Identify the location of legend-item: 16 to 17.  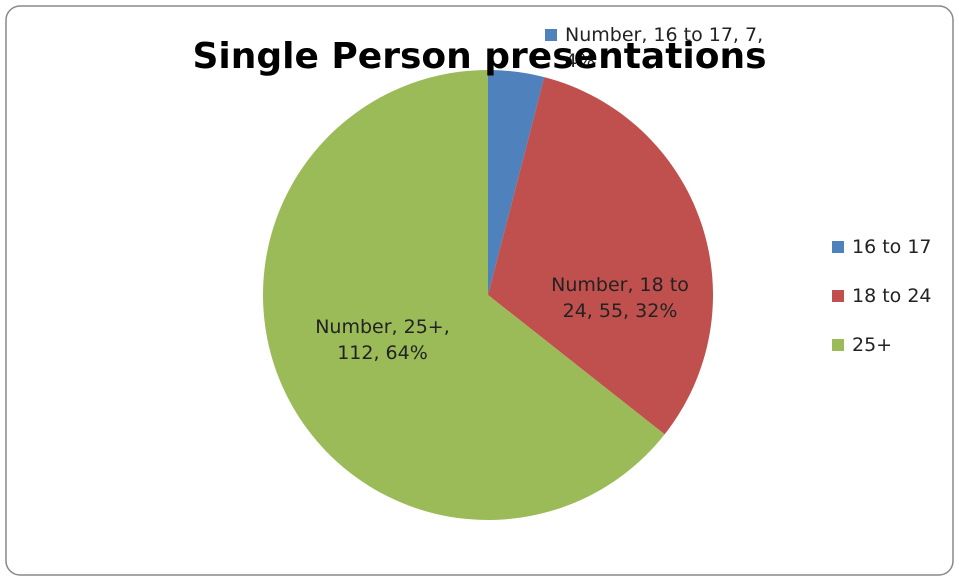
(882, 247).